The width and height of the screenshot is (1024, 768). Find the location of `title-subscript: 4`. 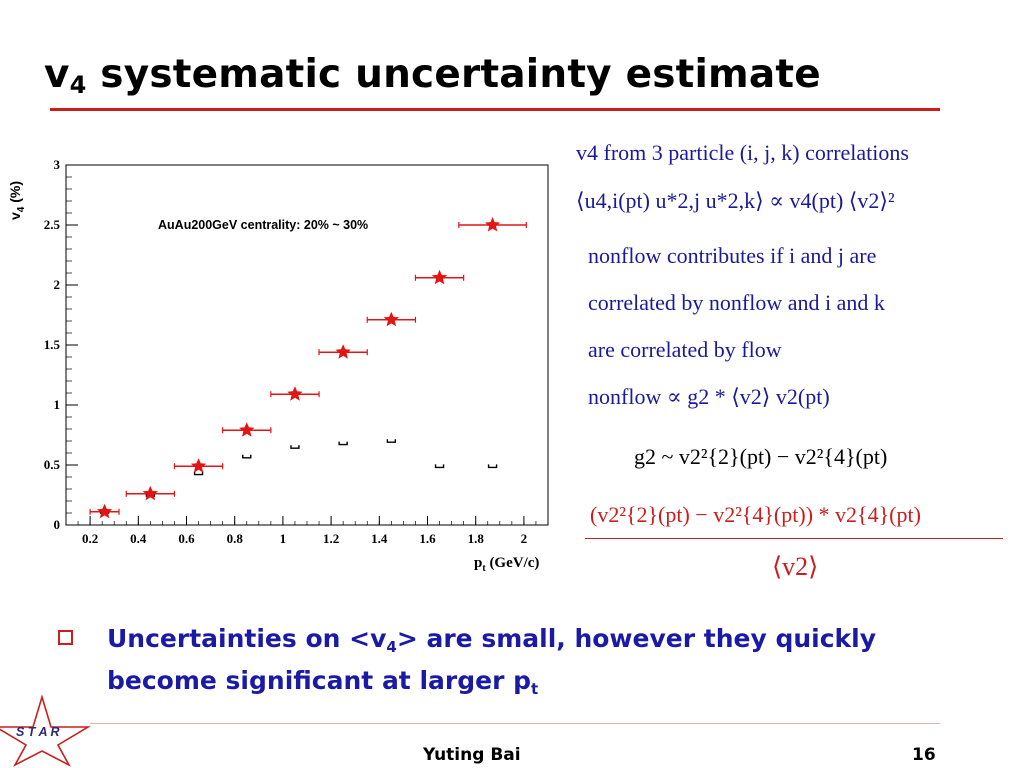

title-subscript: 4 is located at coordinates (78, 85).